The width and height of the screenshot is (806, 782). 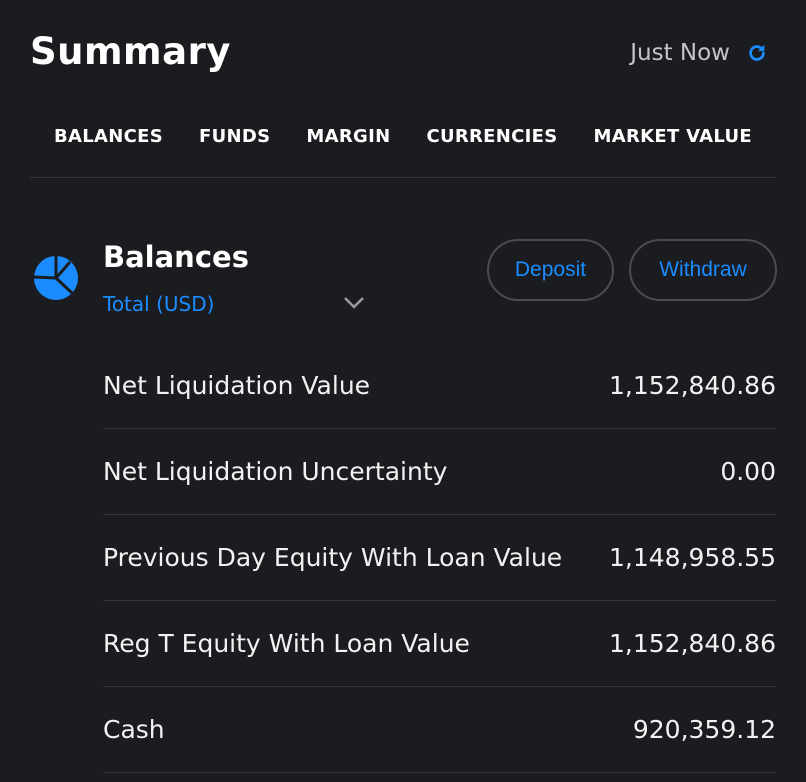 What do you see at coordinates (333, 557) in the screenshot?
I see `row-label: Previous Day Equity With Loan Value` at bounding box center [333, 557].